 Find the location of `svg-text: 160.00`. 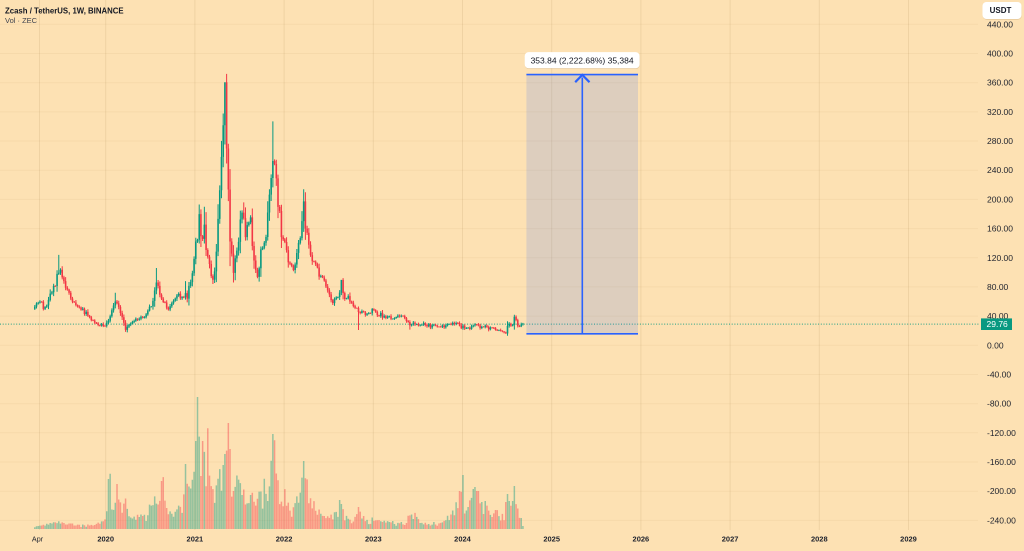

svg-text: 160.00 is located at coordinates (1000, 229).